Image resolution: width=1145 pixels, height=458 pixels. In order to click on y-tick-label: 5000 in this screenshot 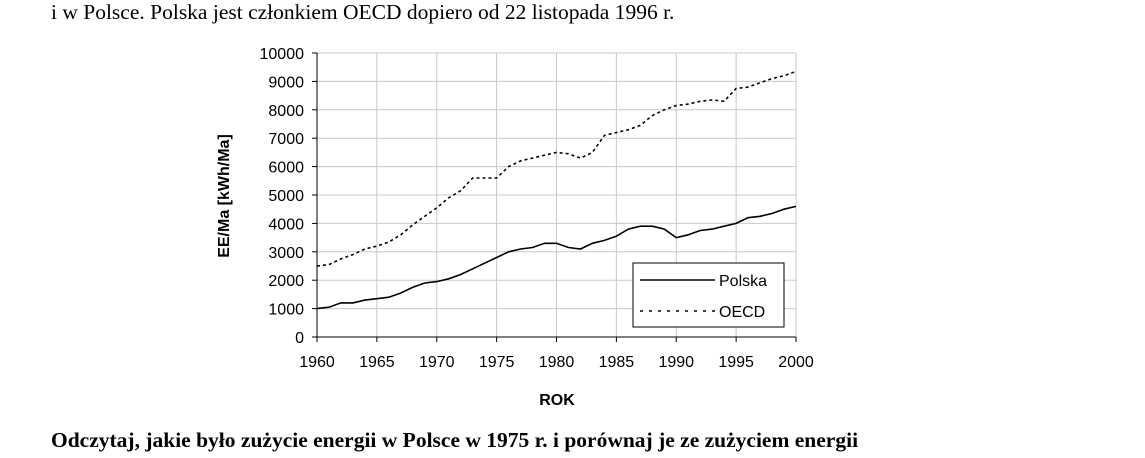, I will do `click(286, 196)`.